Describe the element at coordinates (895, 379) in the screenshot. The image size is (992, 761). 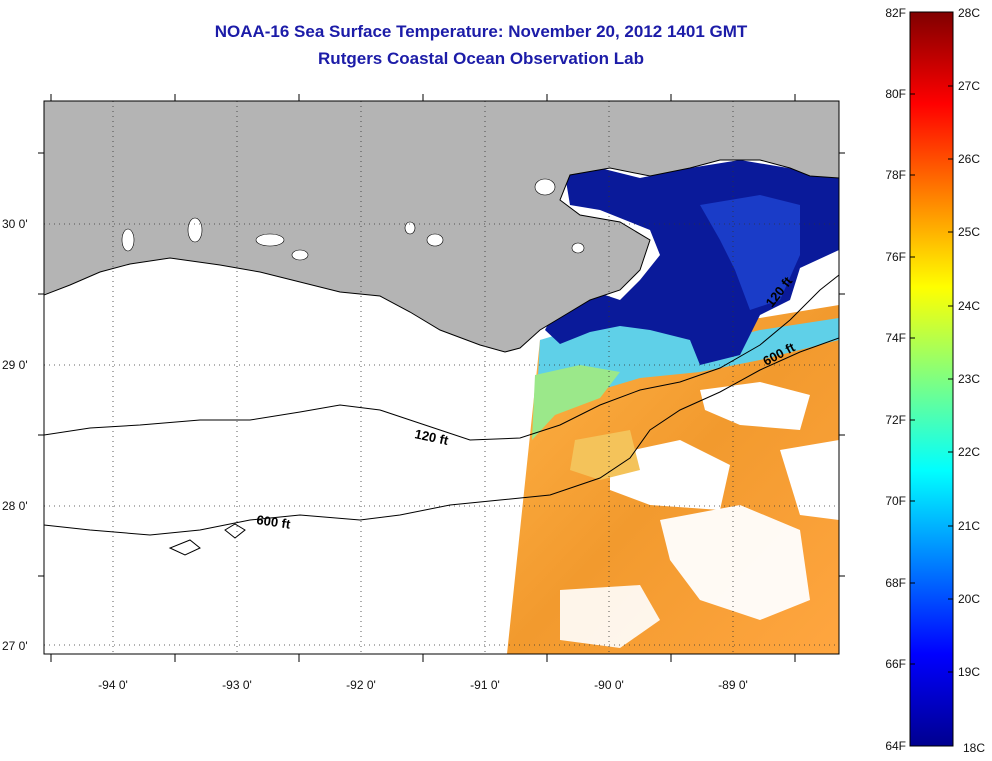
I see `colorbar-f-labels: 82F 80F 78F 76F 74F 72F 70F 68F 66F 64F` at that location.